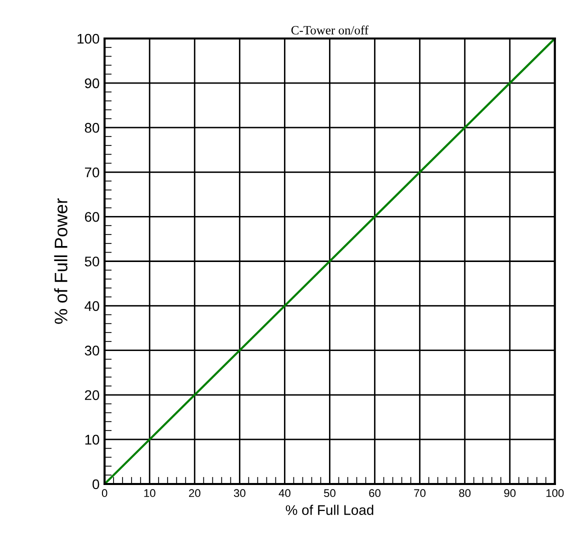  I want to click on x-tick-label: 90, so click(510, 493).